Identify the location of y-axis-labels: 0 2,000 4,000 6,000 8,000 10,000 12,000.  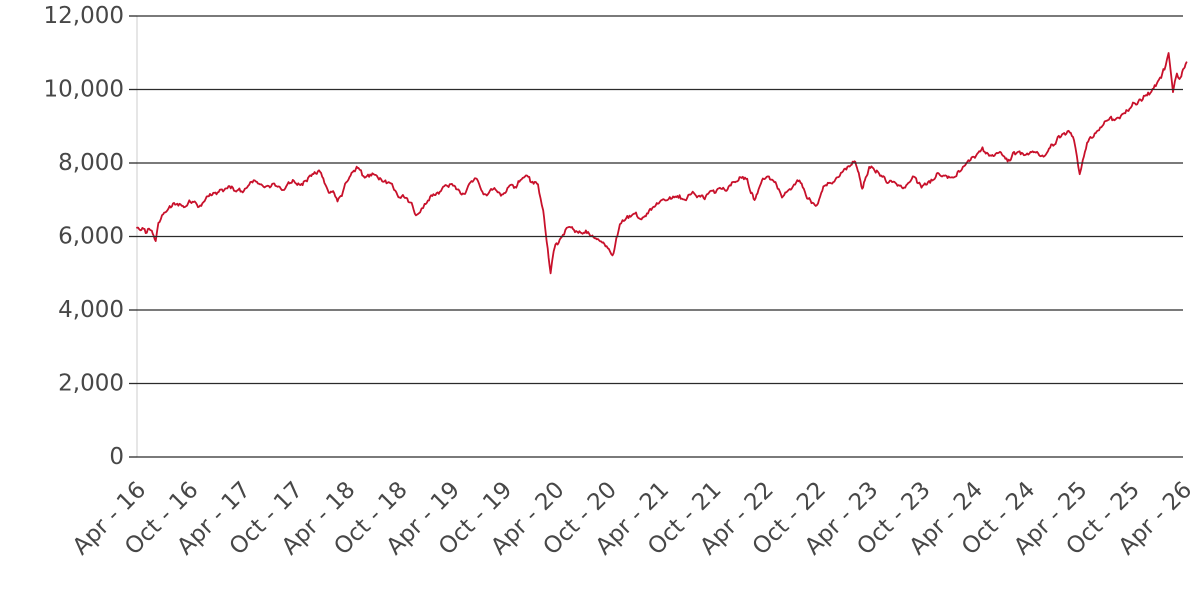
(84, 236).